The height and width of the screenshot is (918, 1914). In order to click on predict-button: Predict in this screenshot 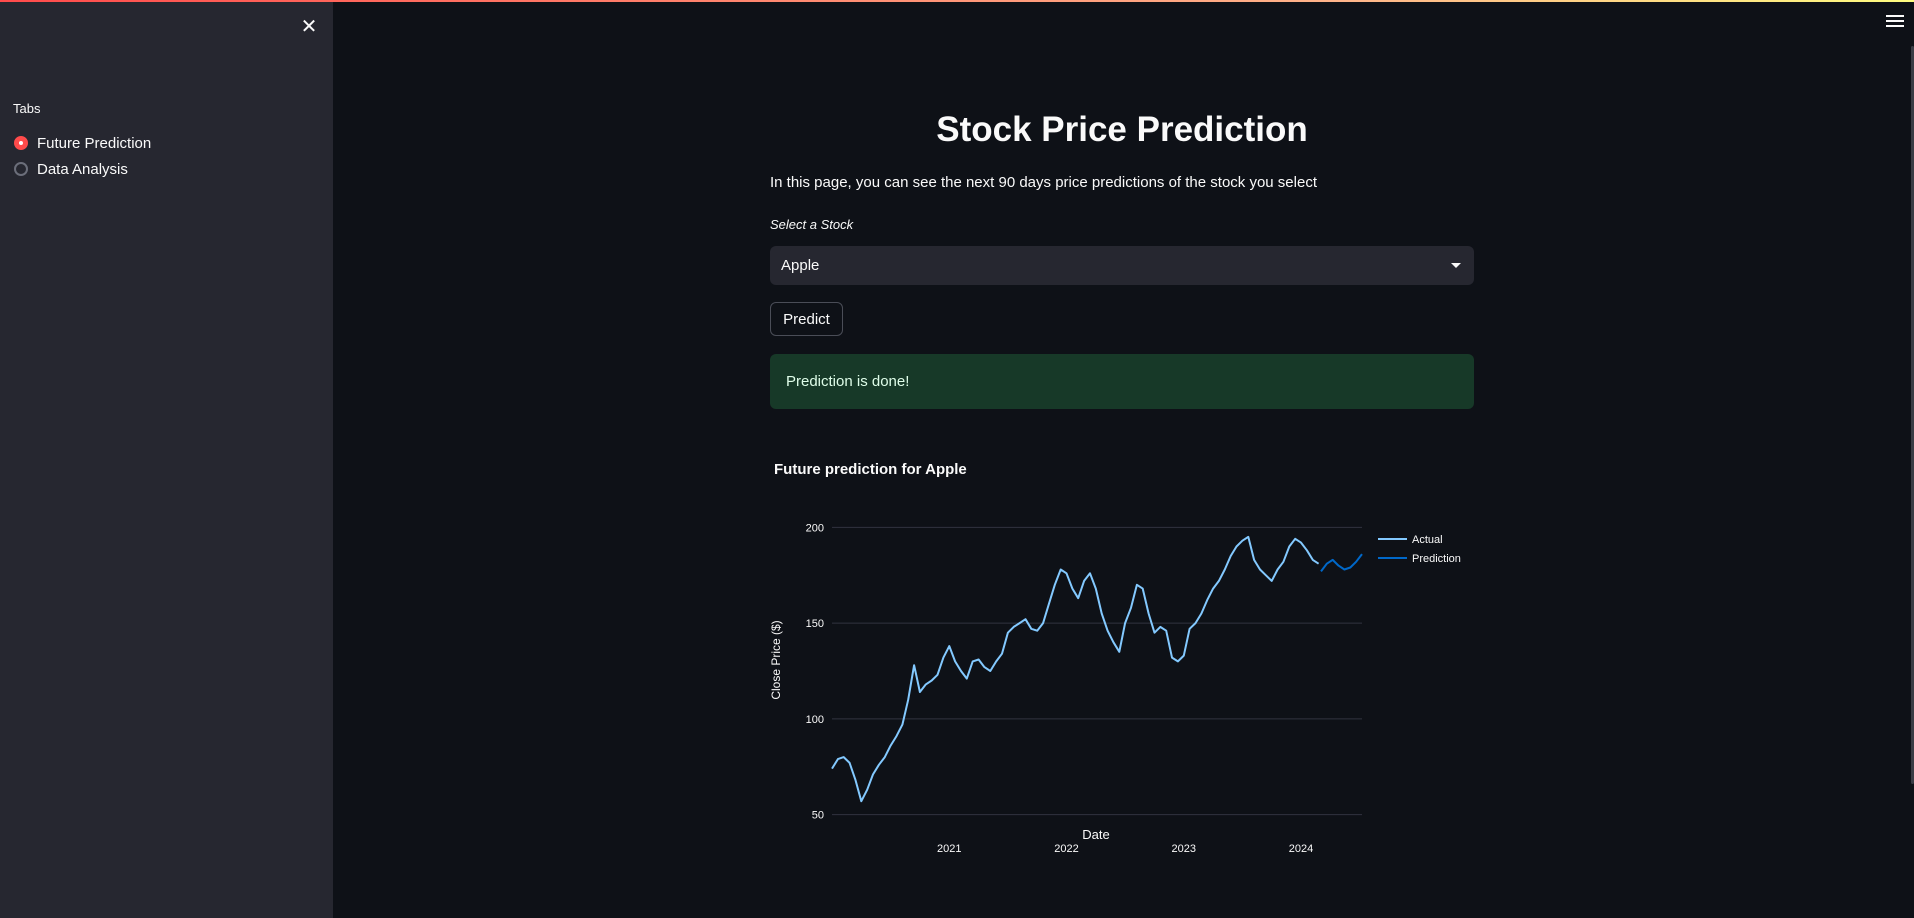, I will do `click(806, 319)`.